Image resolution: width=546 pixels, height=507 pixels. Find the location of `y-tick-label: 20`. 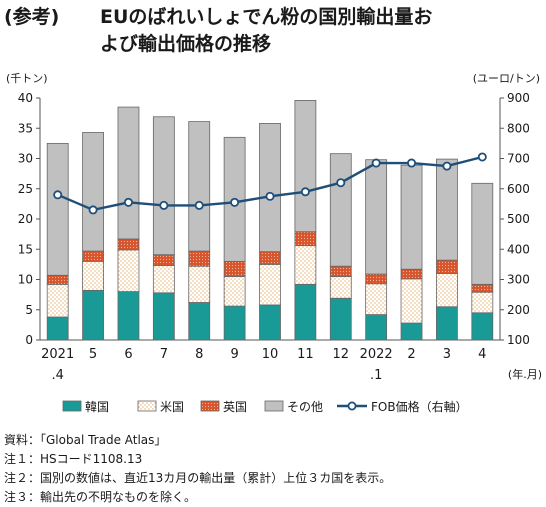

y-tick-label: 20 is located at coordinates (25, 219).